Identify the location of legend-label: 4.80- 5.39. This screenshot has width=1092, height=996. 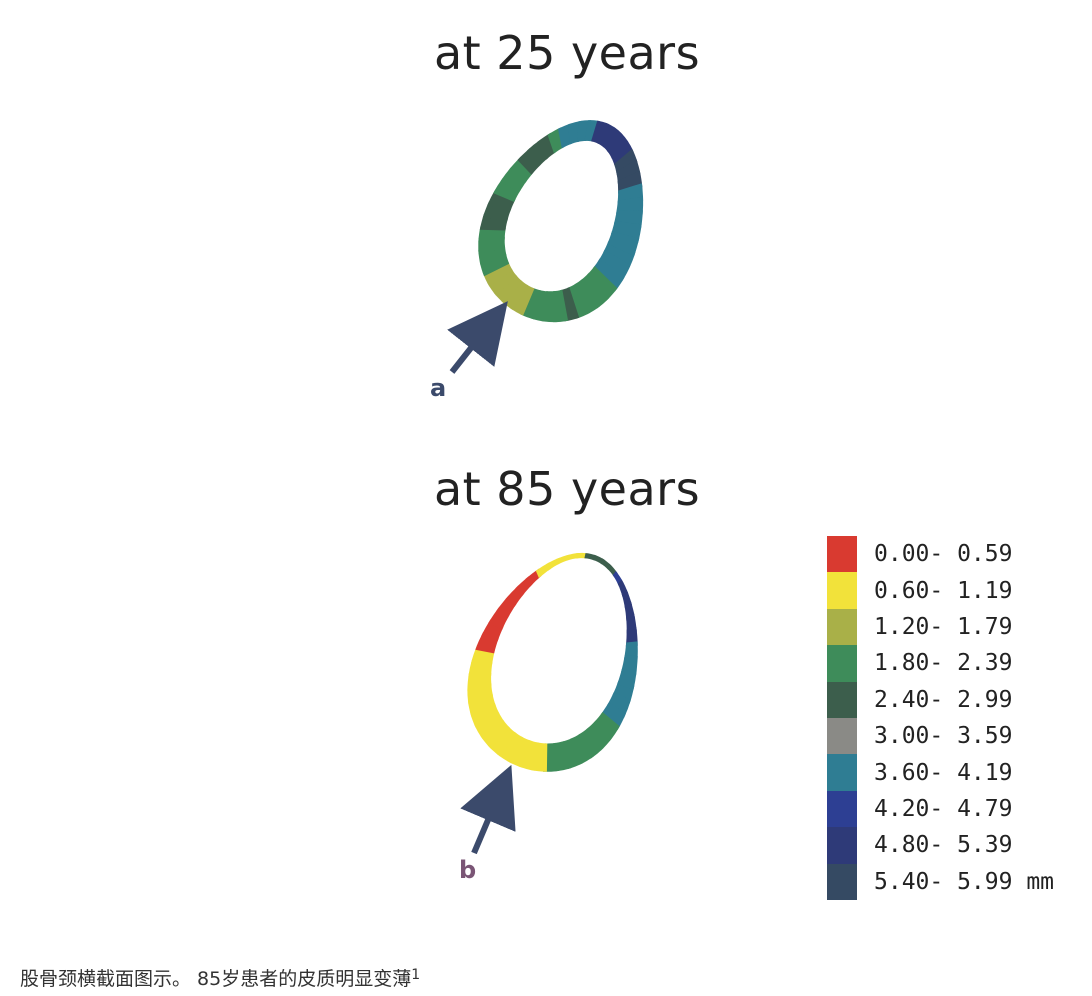
(943, 845).